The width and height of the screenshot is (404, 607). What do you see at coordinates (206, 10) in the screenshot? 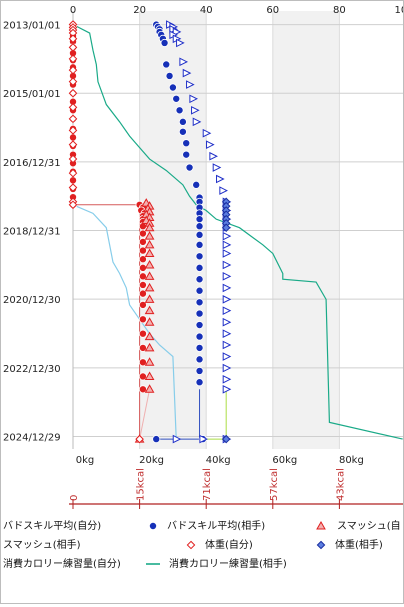
I see `top-tick-label-2: 40` at bounding box center [206, 10].